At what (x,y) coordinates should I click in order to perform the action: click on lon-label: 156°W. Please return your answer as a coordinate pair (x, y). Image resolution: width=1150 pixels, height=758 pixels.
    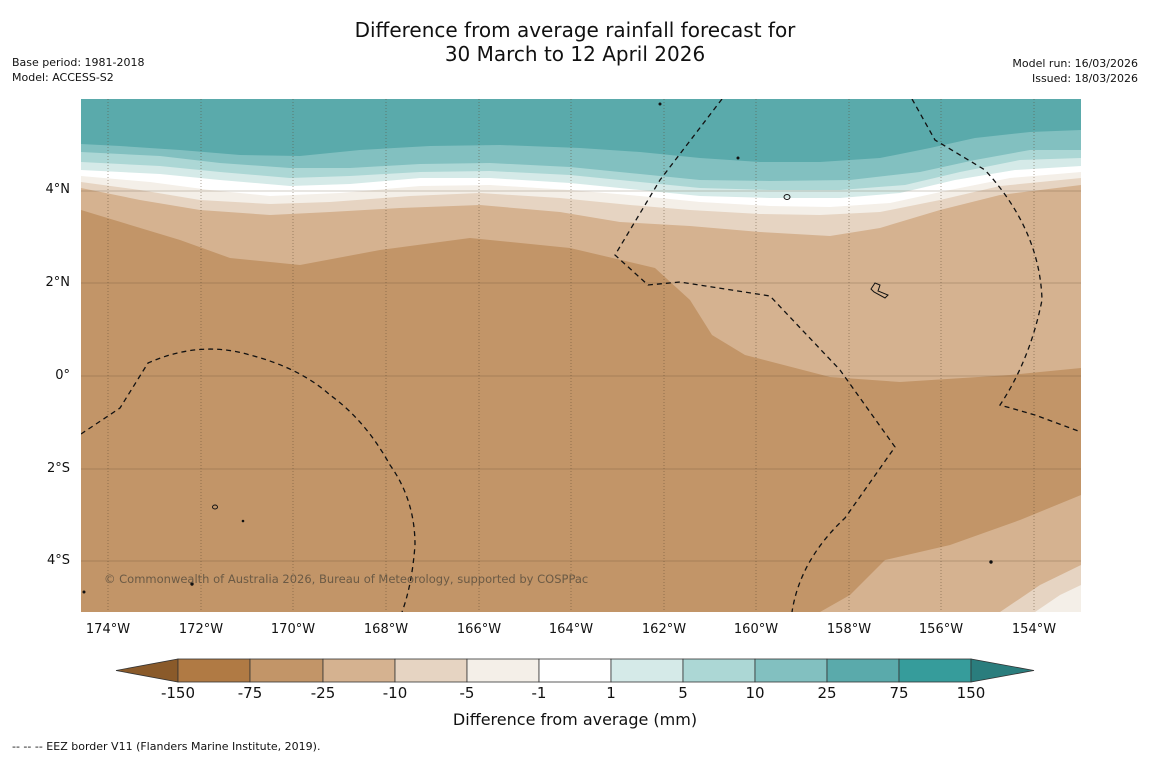
    Looking at the image, I should click on (941, 629).